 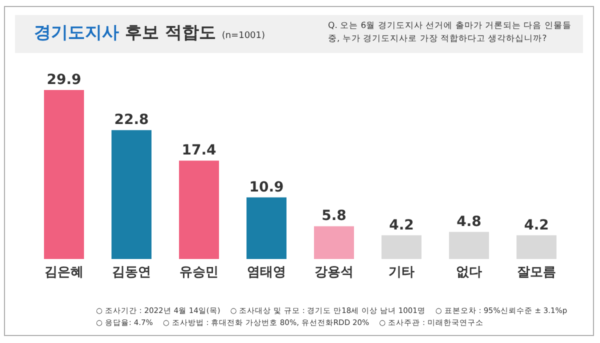 What do you see at coordinates (244, 36) in the screenshot?
I see `chart-subtitle: (n=1001)` at bounding box center [244, 36].